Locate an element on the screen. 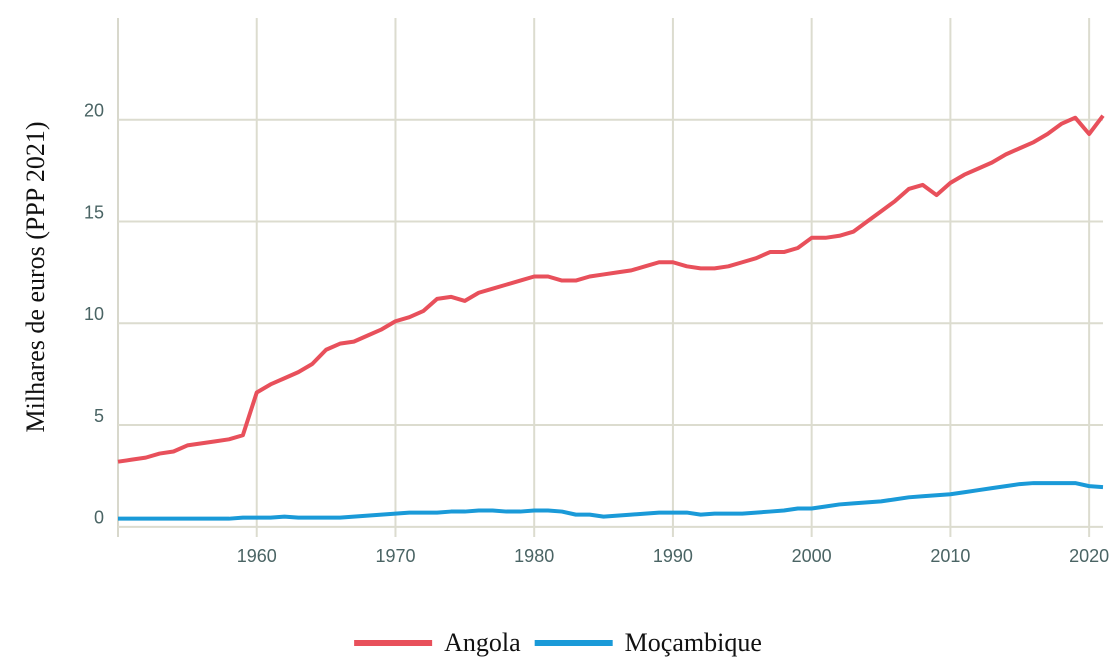 Image resolution: width=1116 pixels, height=661 pixels. x-tick-label: 1960 is located at coordinates (257, 556).